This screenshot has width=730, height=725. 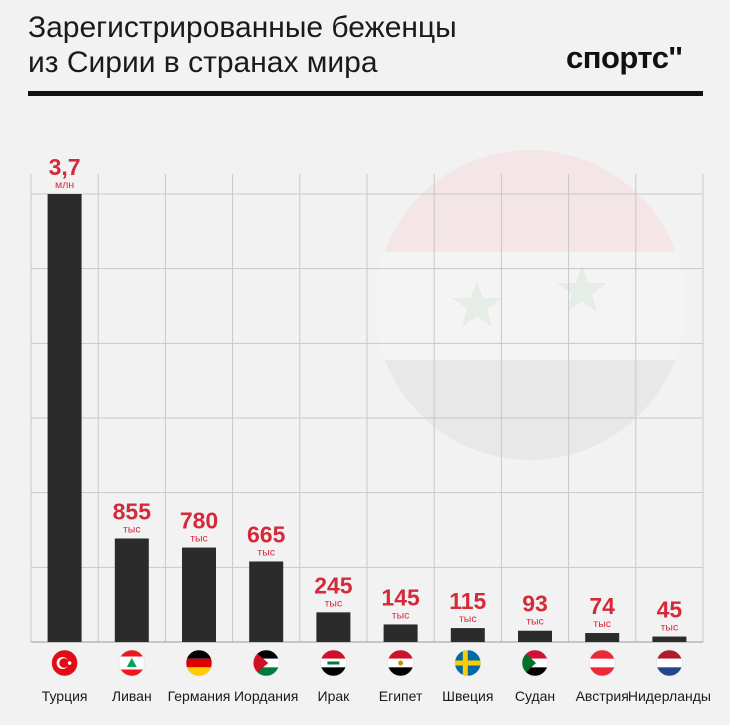 What do you see at coordinates (365, 93) in the screenshot?
I see `title-divider` at bounding box center [365, 93].